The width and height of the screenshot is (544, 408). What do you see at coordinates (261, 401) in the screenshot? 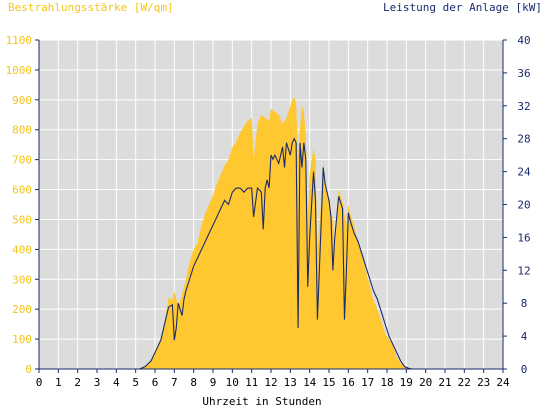
I see `x-axis-label: Uhrzeit in Stunden` at bounding box center [261, 401].